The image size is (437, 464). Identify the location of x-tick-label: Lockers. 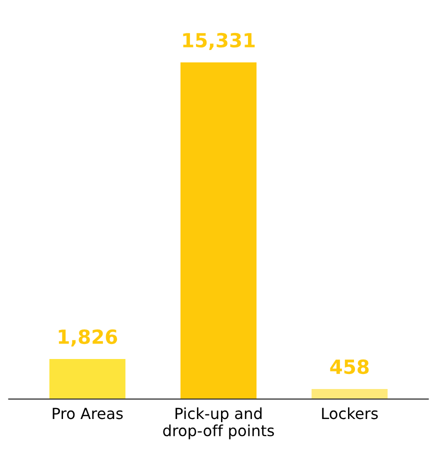
(350, 413).